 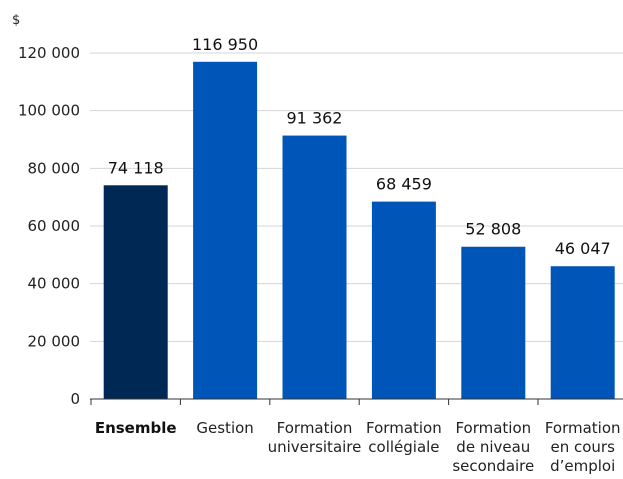 I want to click on category-label: Formation de niveau secondaire, so click(x=493, y=447).